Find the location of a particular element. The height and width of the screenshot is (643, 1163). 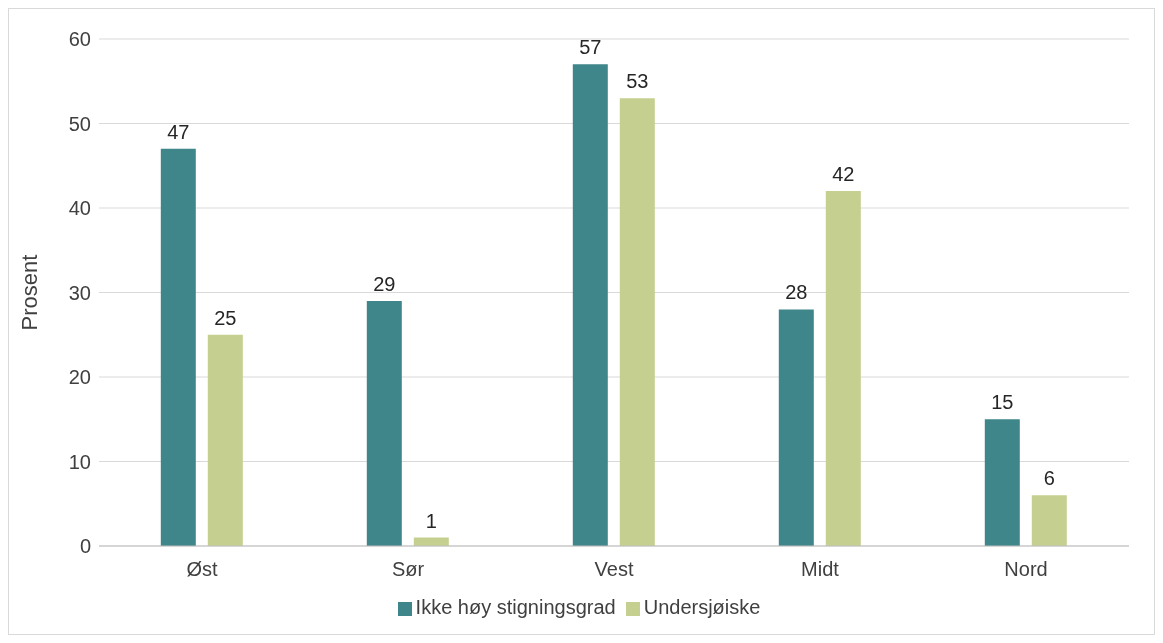

x-tick-label: Nord is located at coordinates (1026, 569).